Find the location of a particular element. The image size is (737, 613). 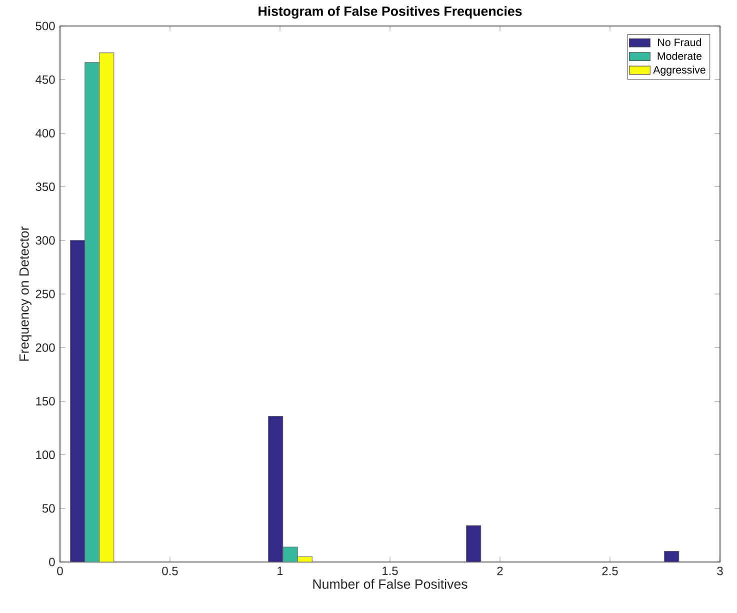

x-tick-label: 0 is located at coordinates (60, 571).